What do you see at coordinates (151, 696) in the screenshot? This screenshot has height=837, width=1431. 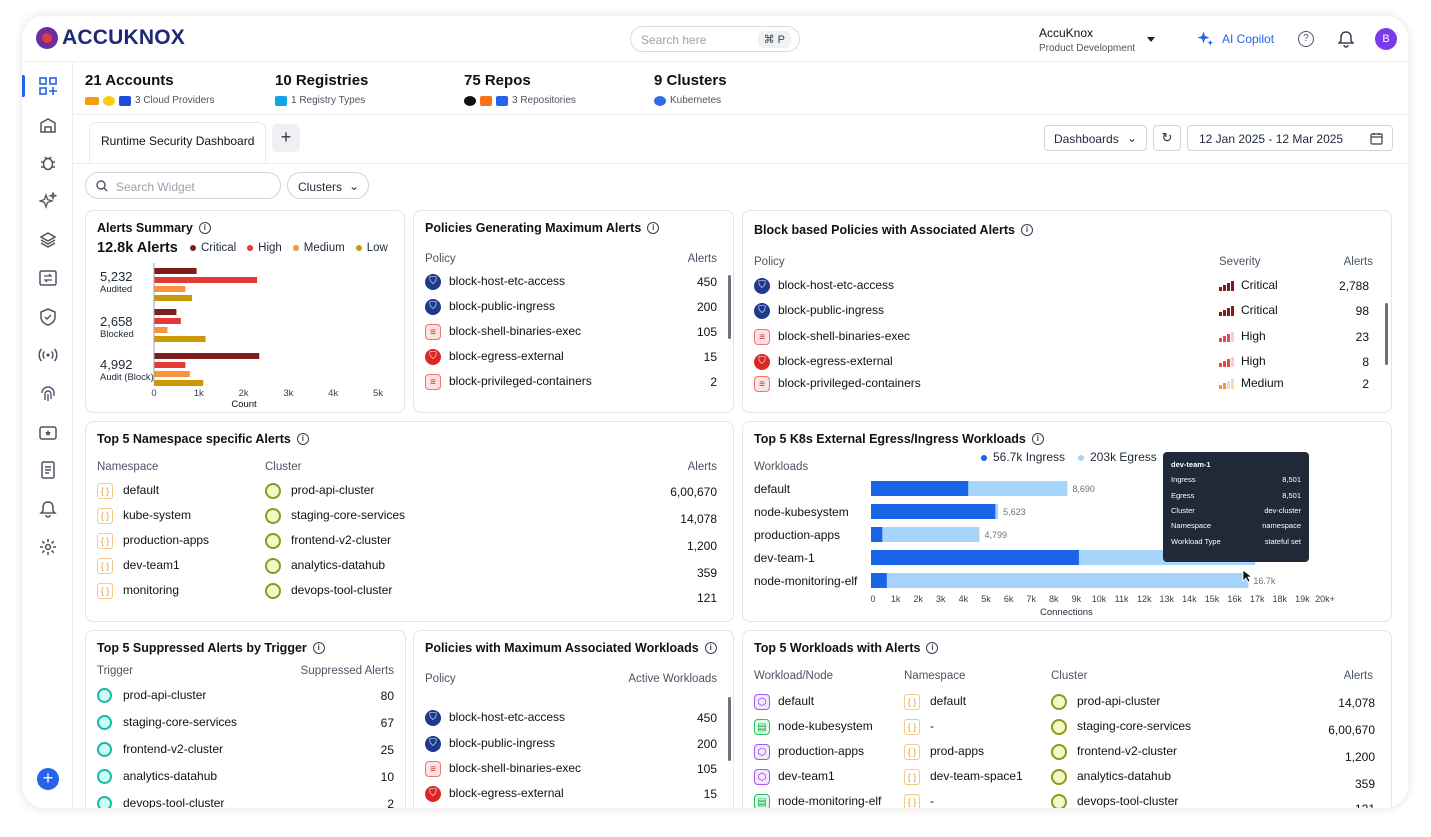 I see `trigger-row: prod-api-cluster` at bounding box center [151, 696].